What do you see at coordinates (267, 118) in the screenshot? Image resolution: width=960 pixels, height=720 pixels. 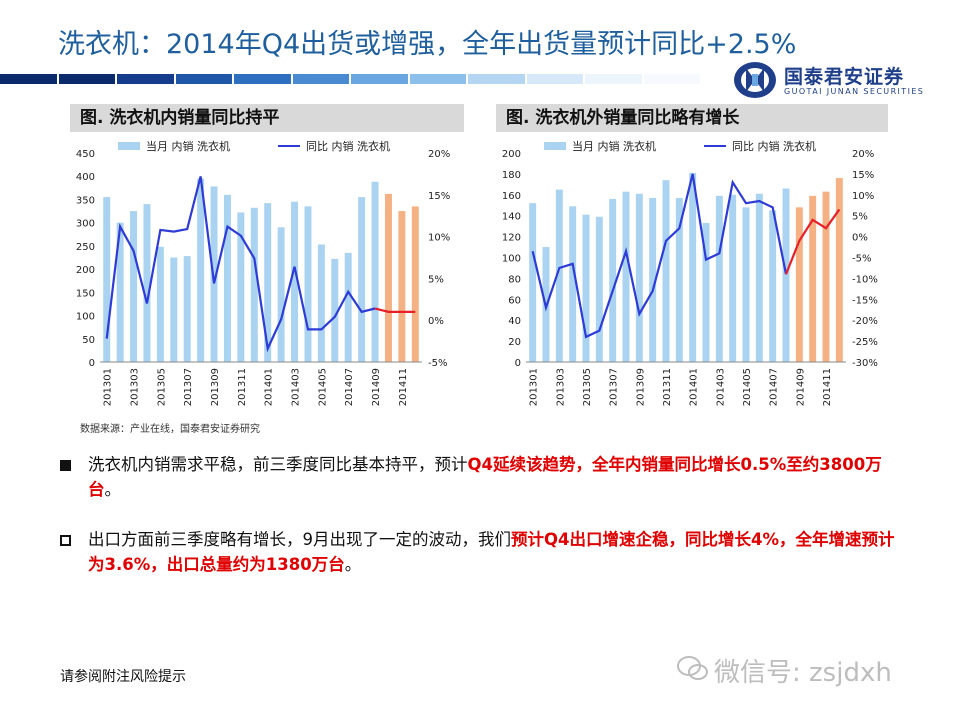 I see `chart-title-domestic: 图. 洗衣机内销量同比持平` at bounding box center [267, 118].